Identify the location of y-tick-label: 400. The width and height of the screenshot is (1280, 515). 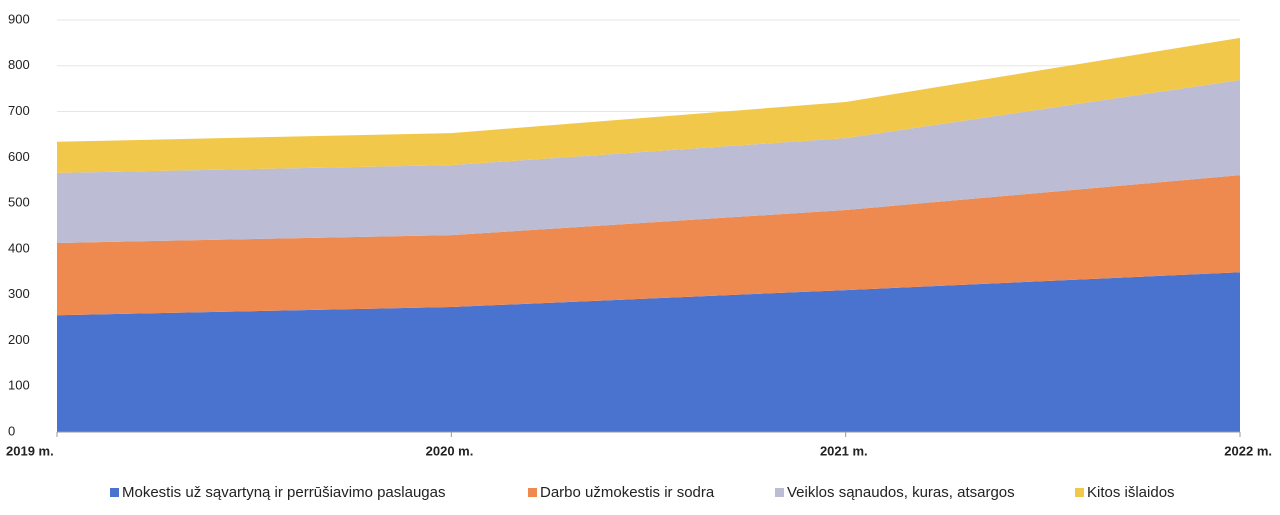
(19, 247).